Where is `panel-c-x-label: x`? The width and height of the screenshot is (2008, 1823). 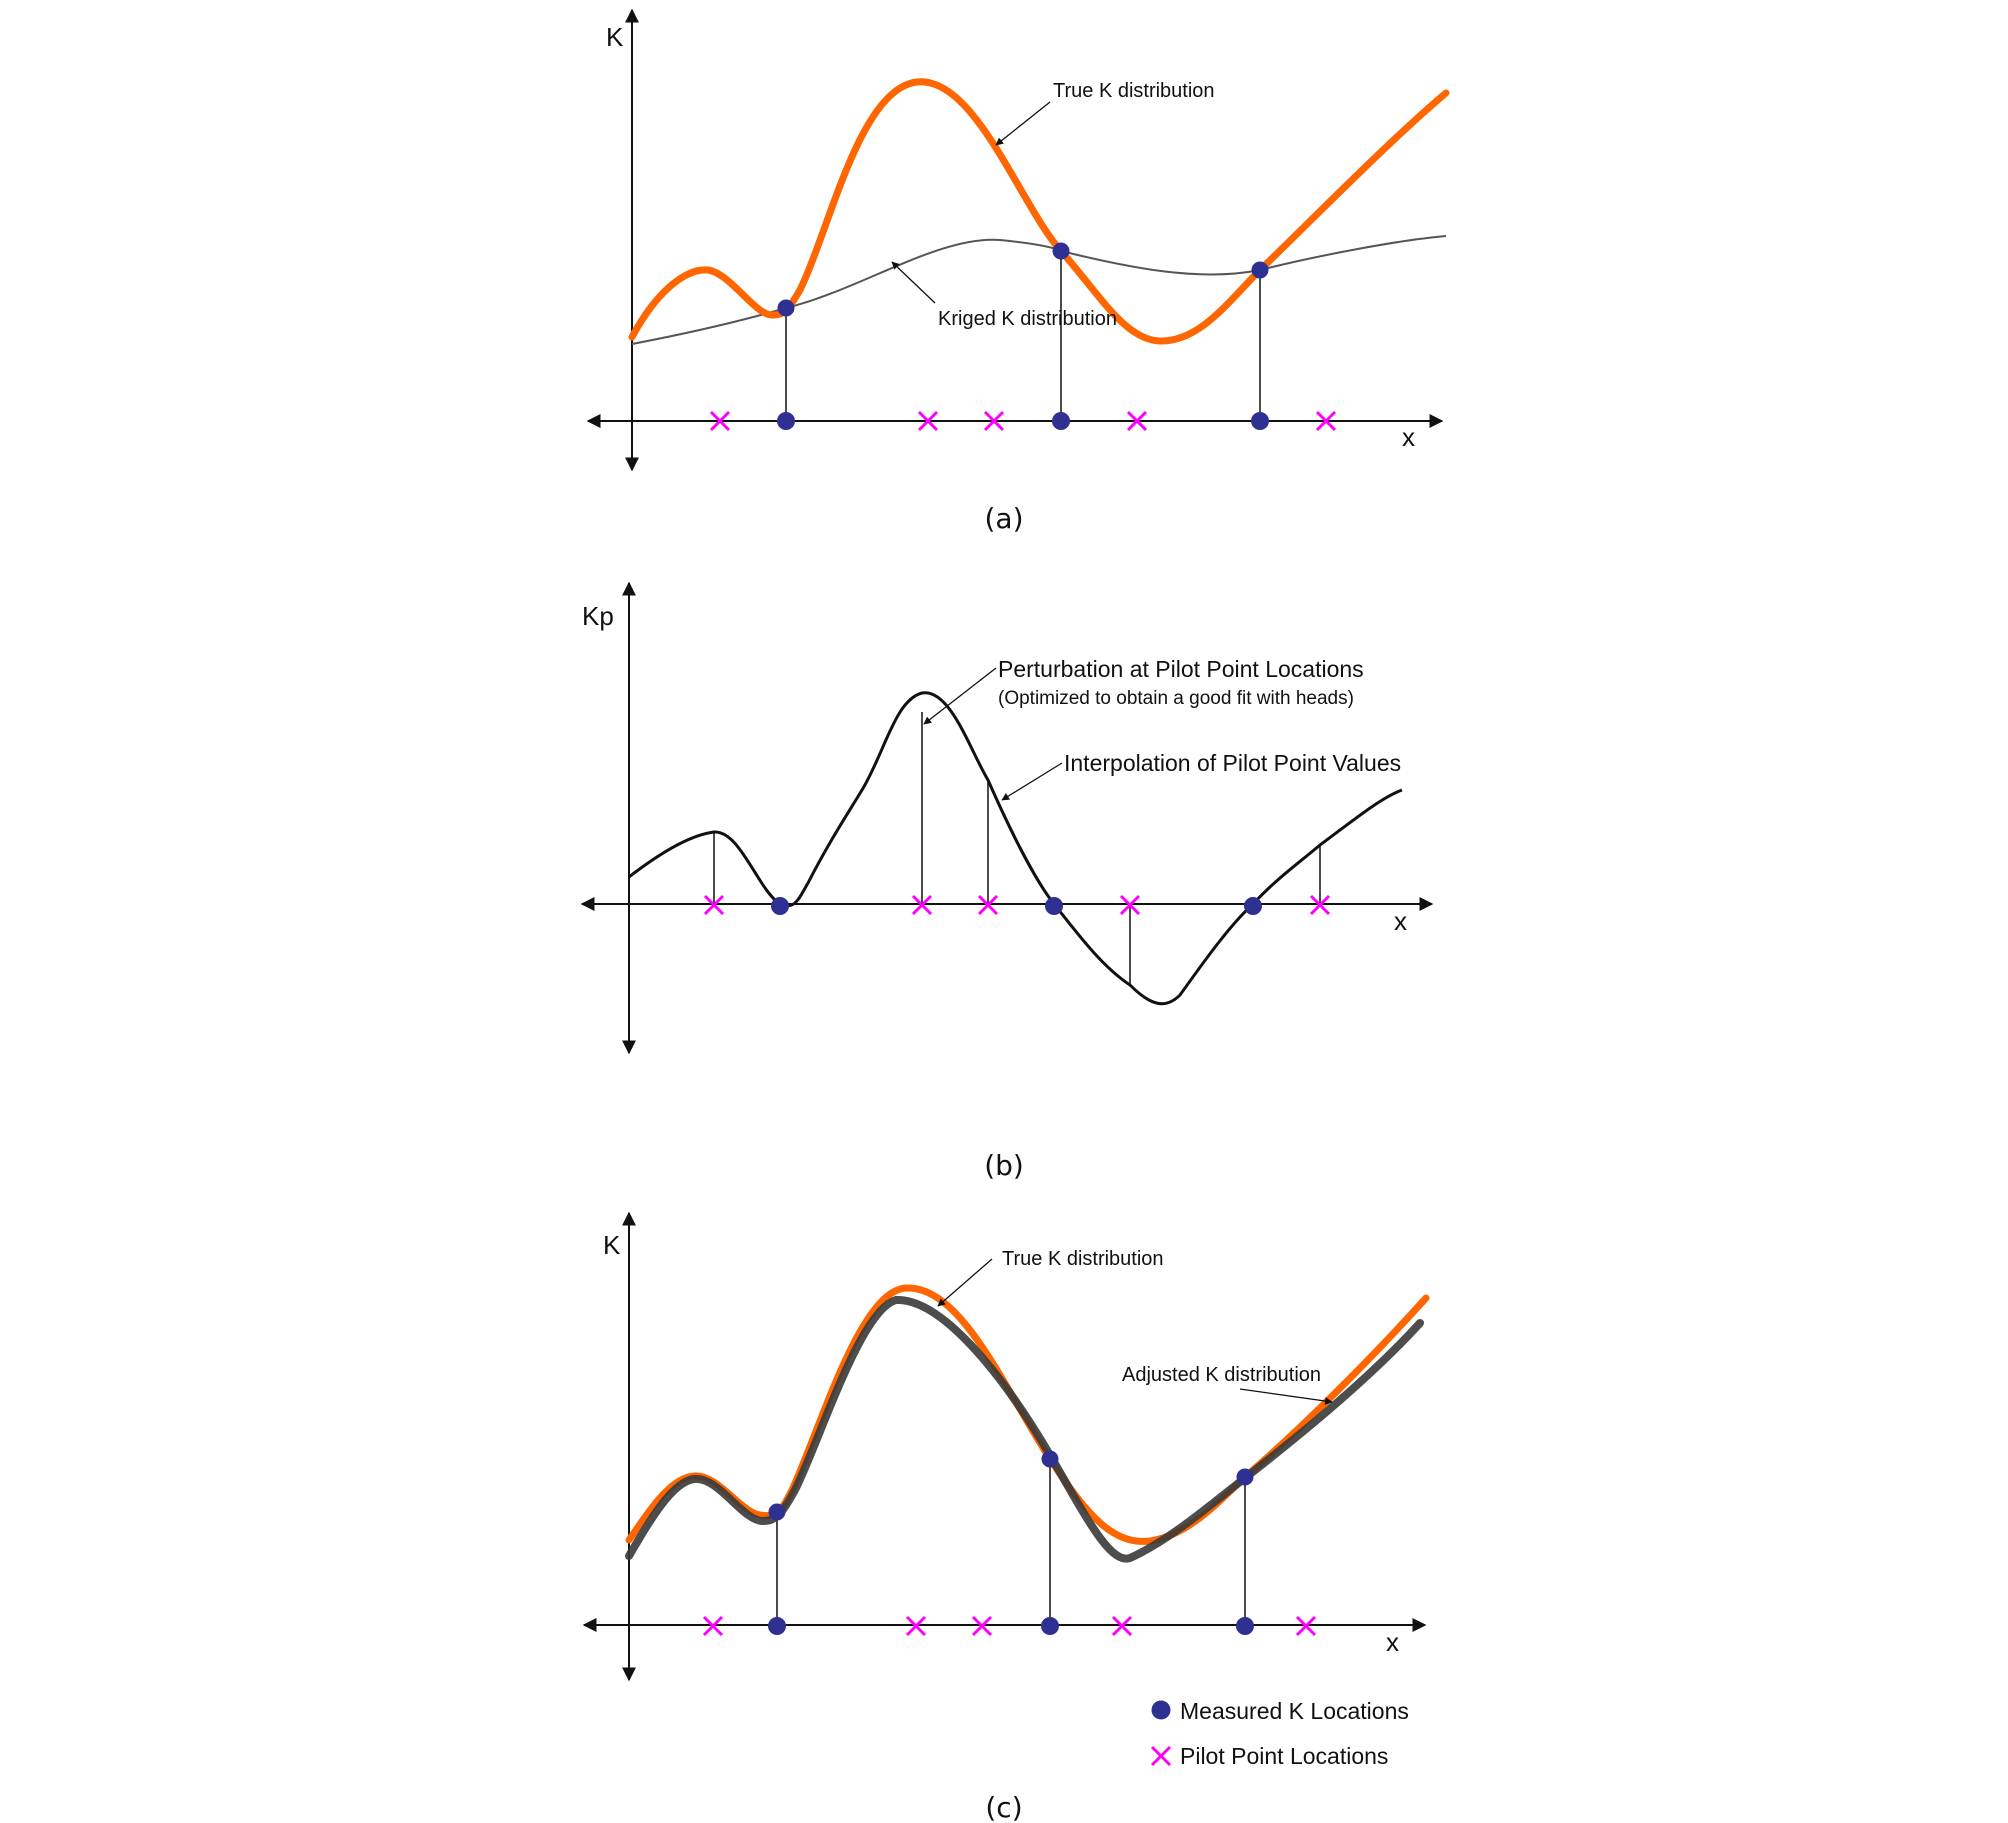
panel-c-x-label: x is located at coordinates (1392, 1642).